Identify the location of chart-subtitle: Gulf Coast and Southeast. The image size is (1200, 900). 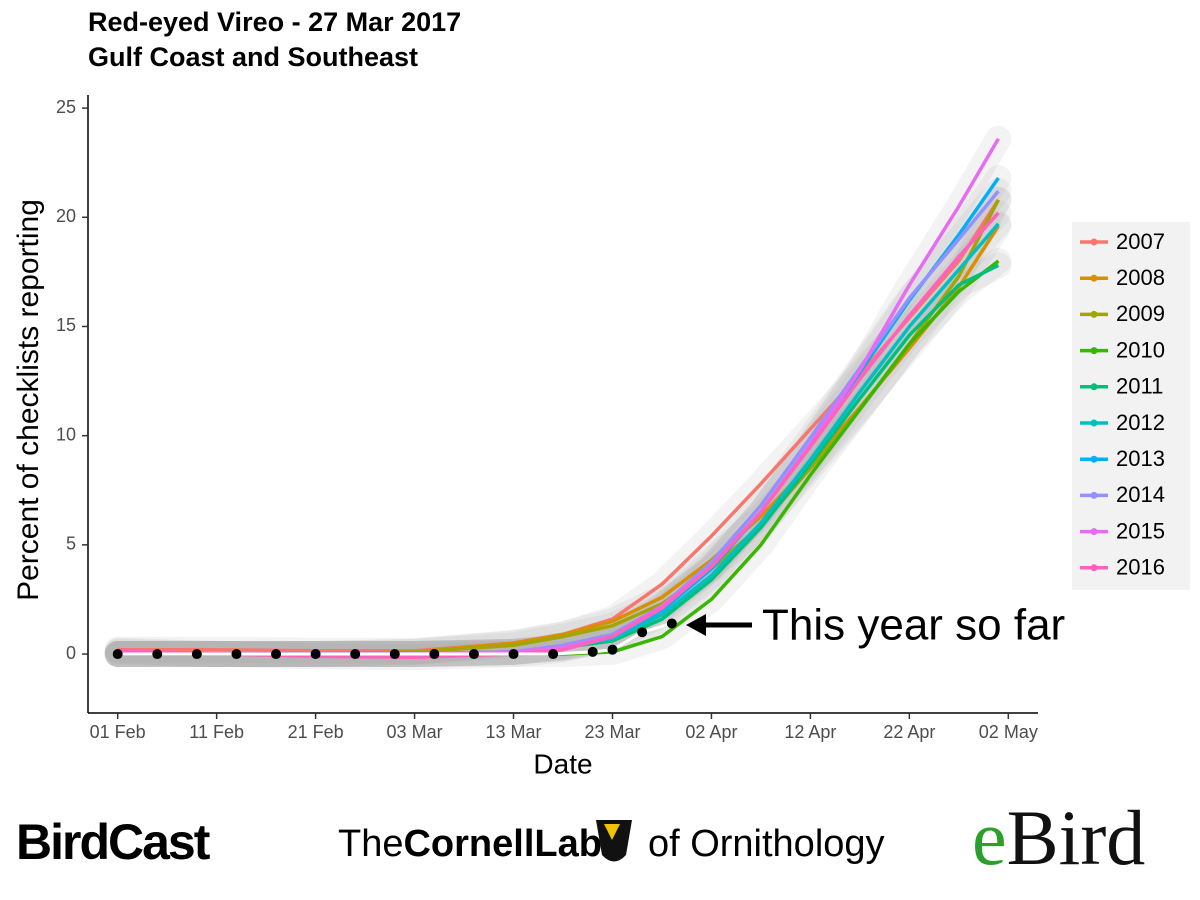
(253, 57).